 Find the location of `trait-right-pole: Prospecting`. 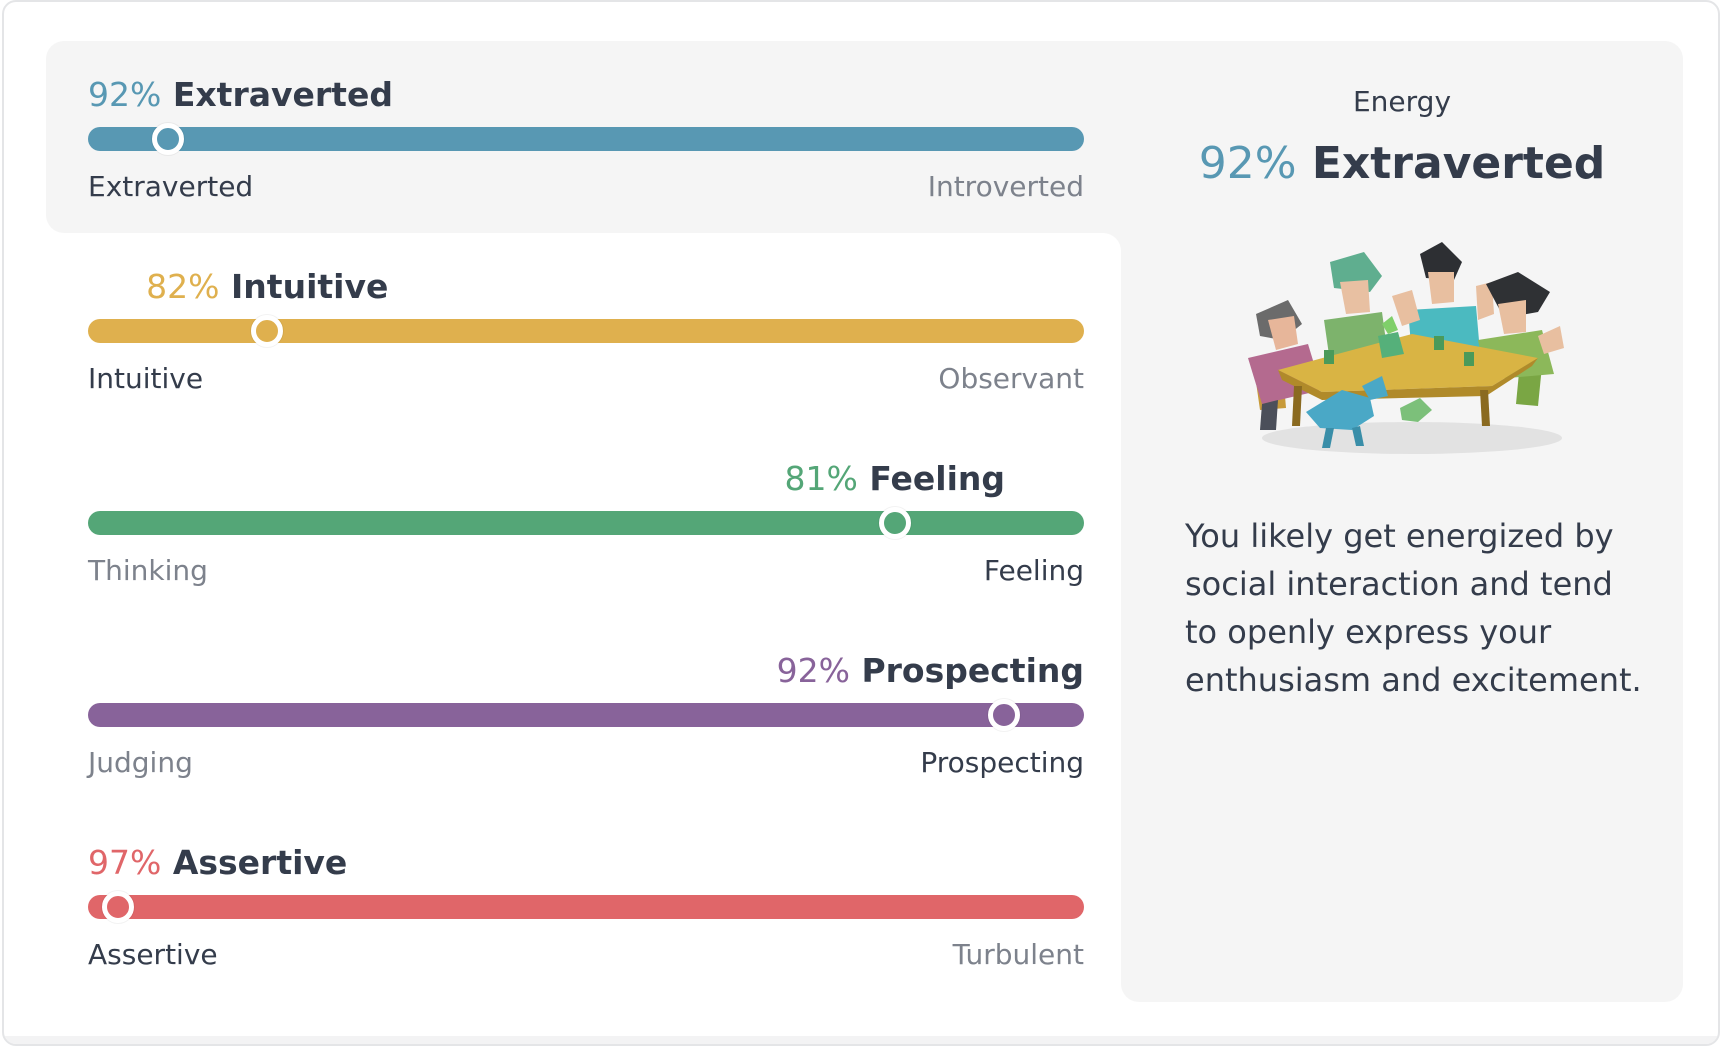

trait-right-pole: Prospecting is located at coordinates (1002, 762).